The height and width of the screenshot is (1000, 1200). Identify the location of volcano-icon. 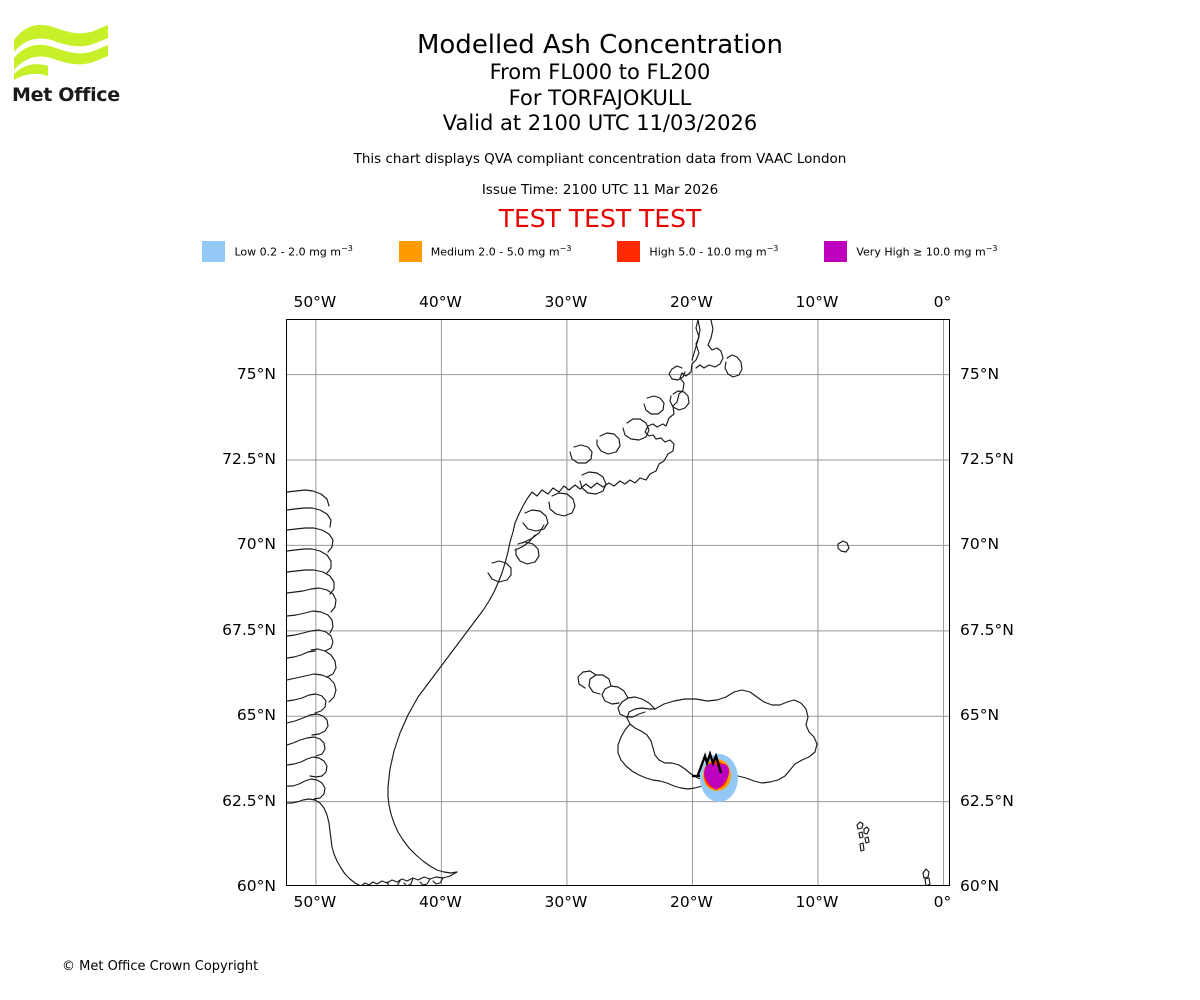
(707, 764).